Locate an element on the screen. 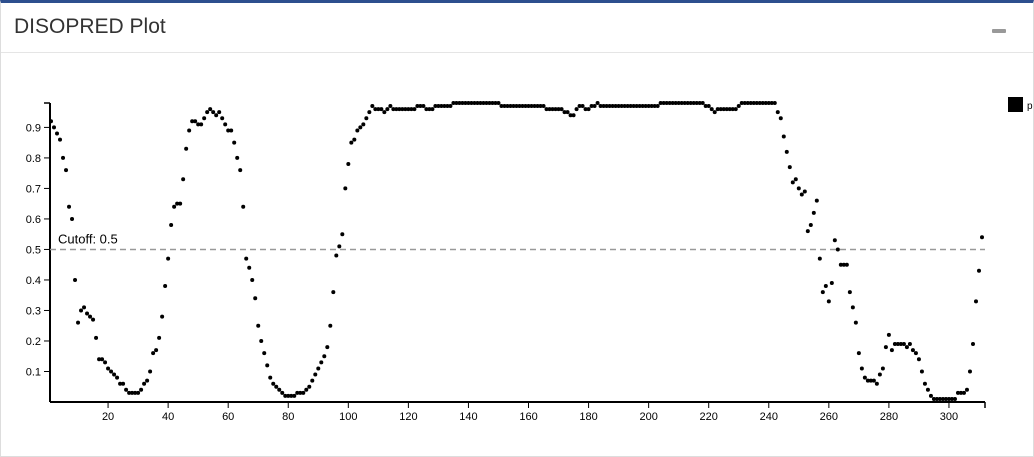  collapse-button is located at coordinates (999, 31).